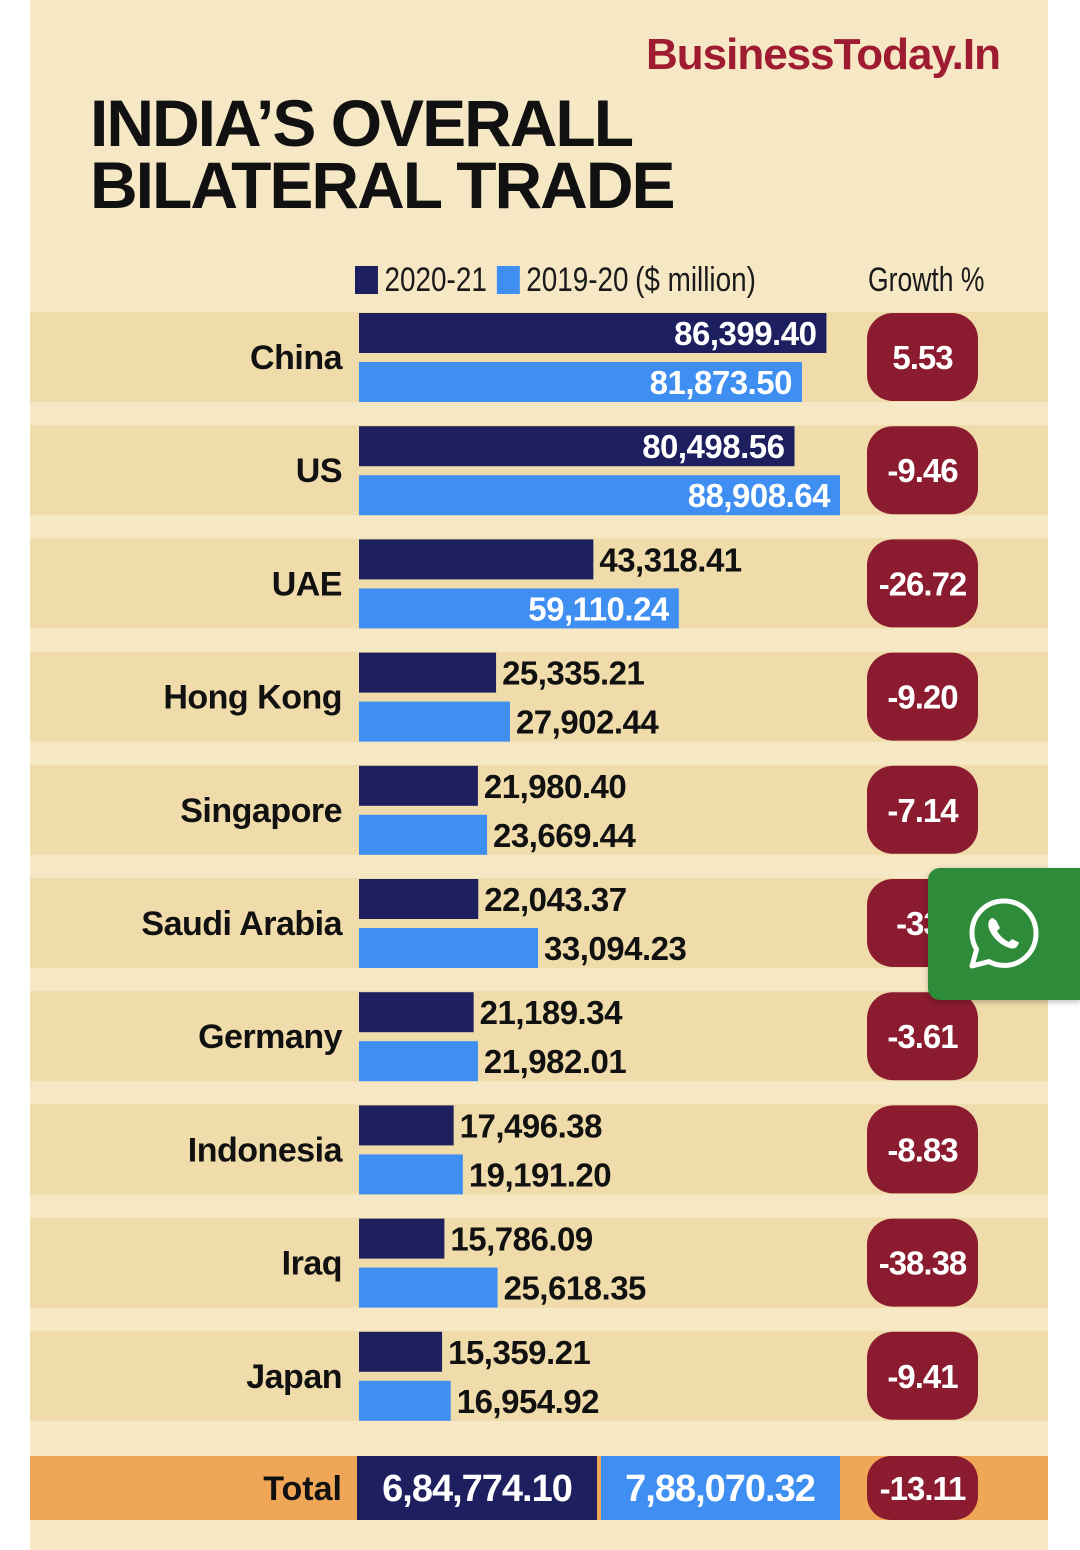 The width and height of the screenshot is (1080, 1550). Describe the element at coordinates (551, 1012) in the screenshot. I see `data-label: 21,189.34` at that location.